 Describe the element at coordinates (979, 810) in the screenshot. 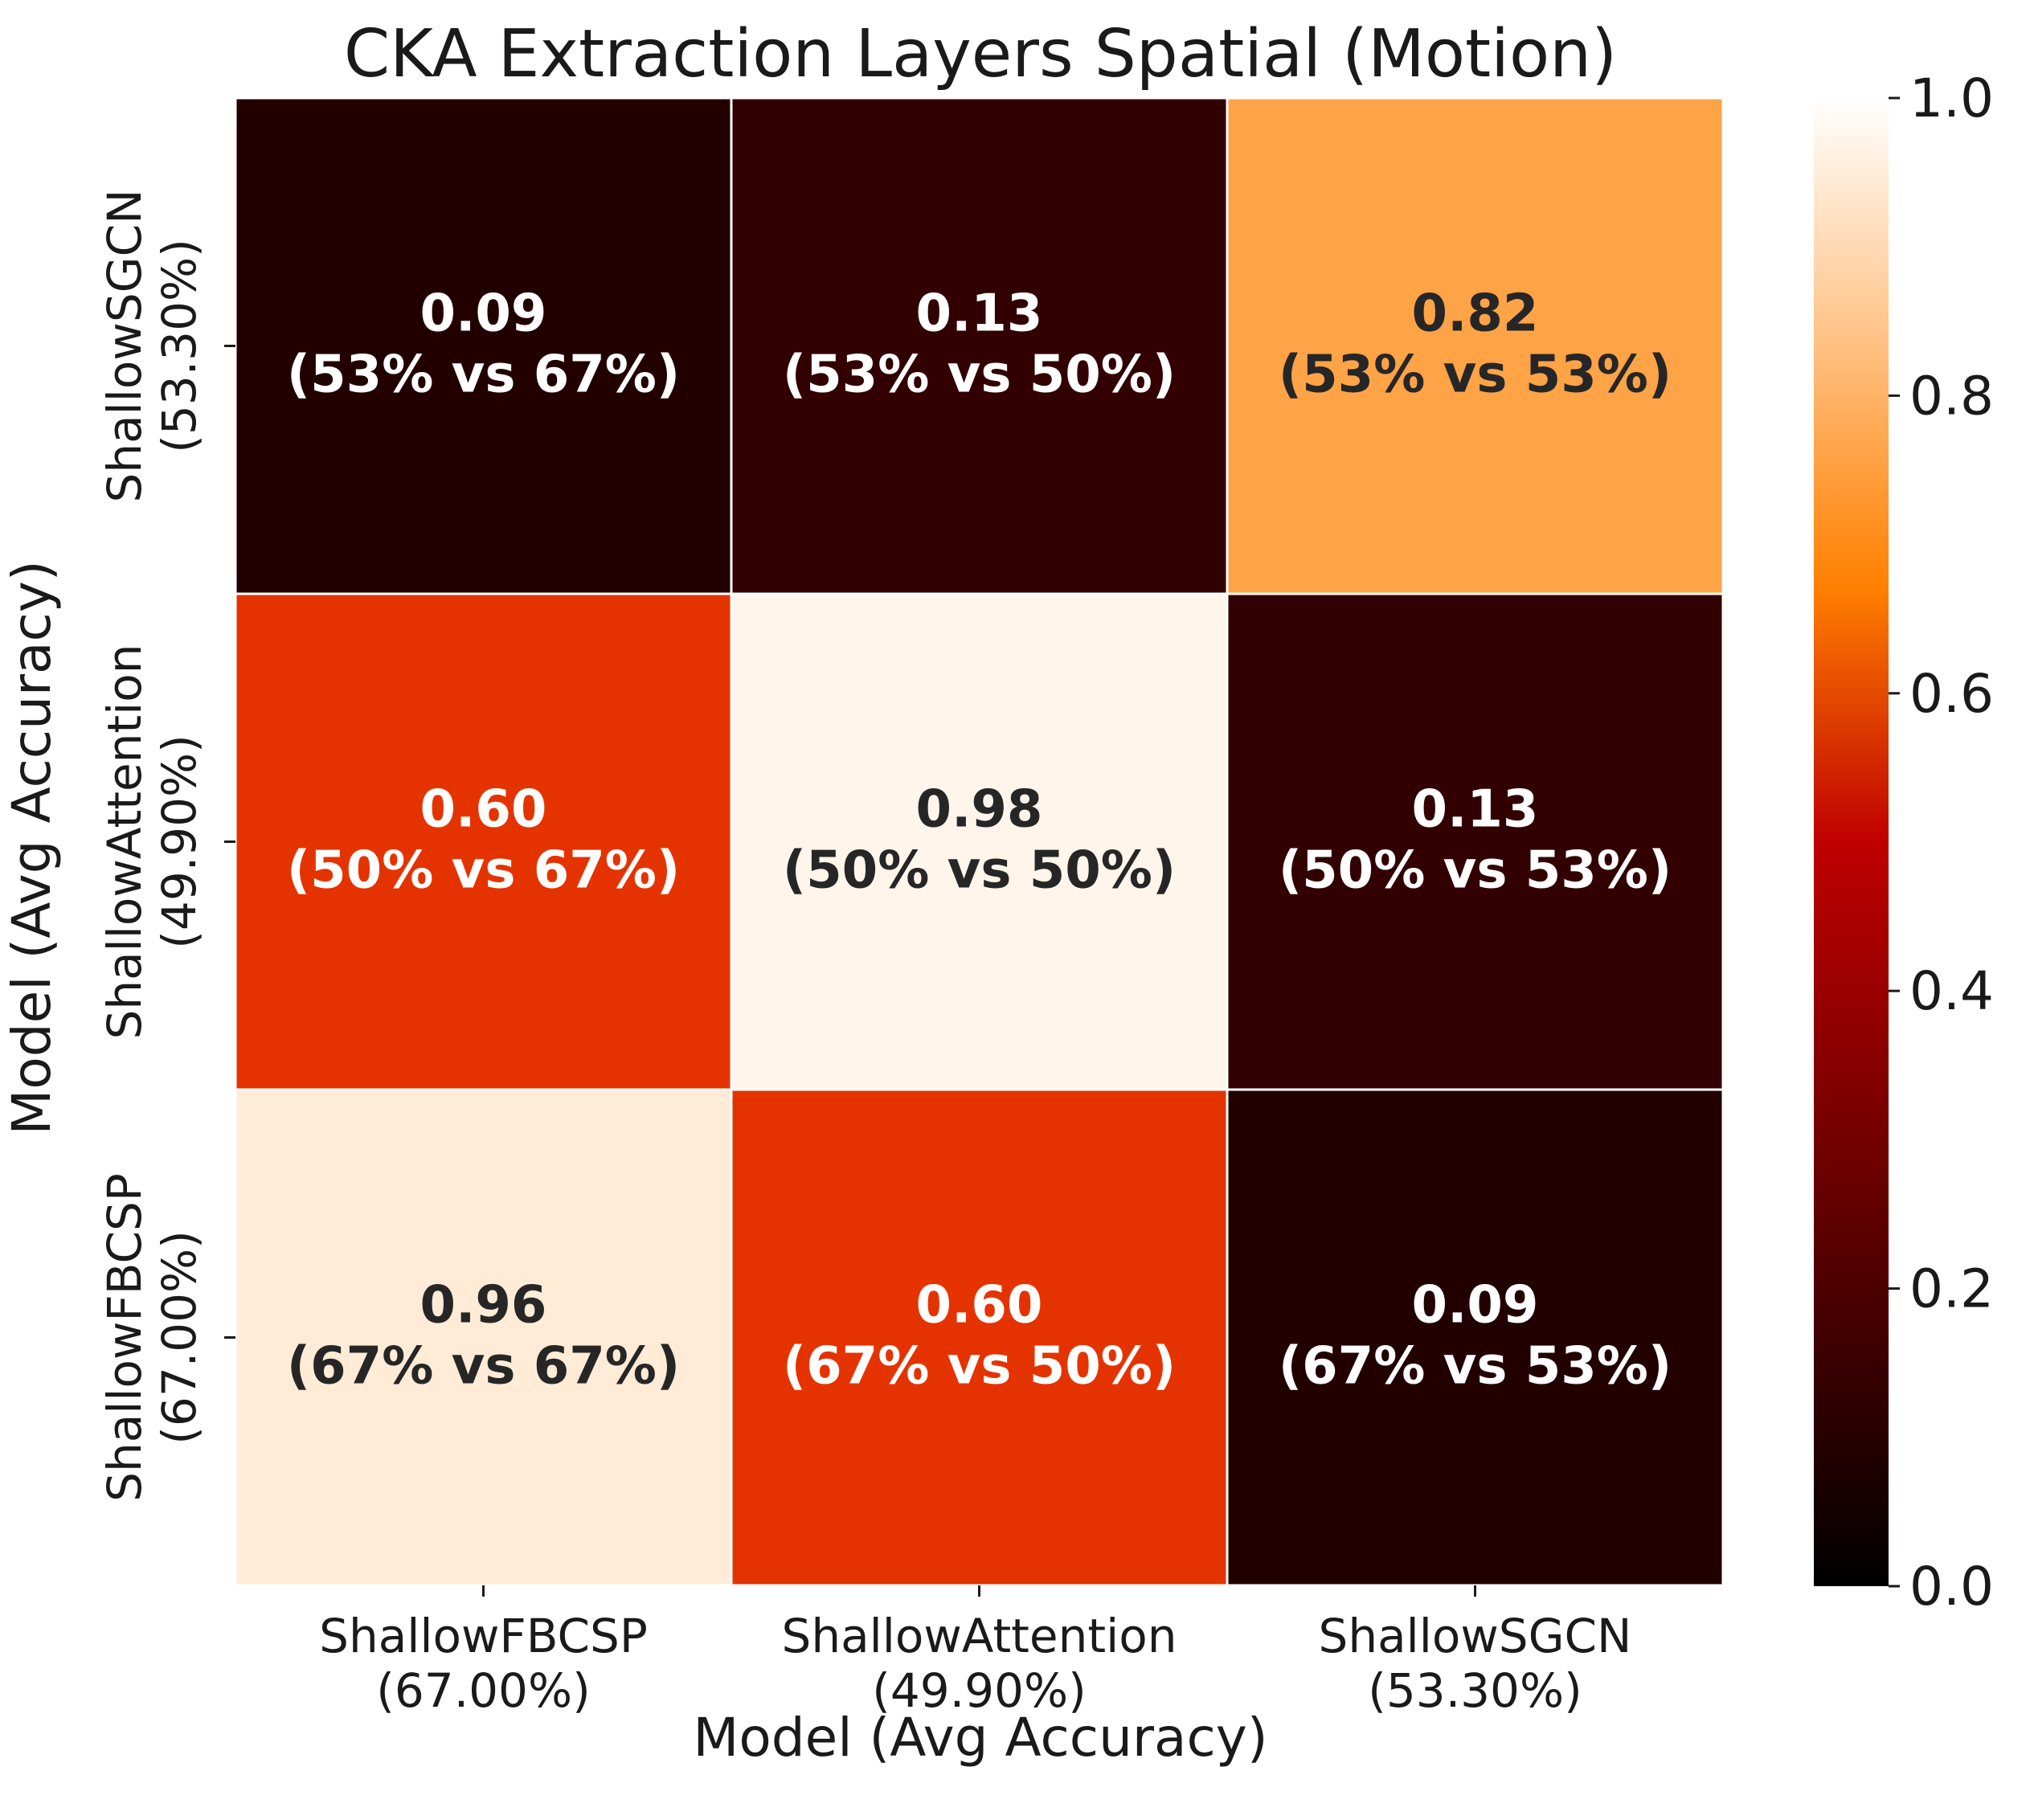

I see `cell-value-r1-c1: 0.98` at that location.